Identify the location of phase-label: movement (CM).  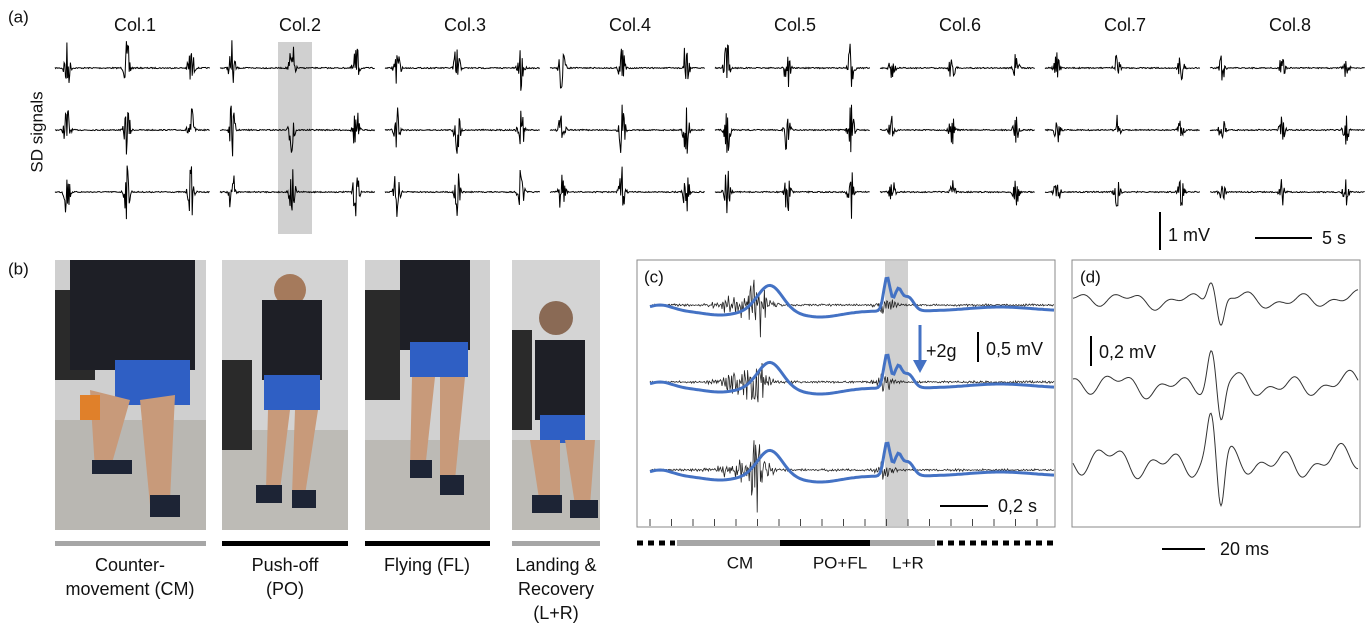
(129, 589).